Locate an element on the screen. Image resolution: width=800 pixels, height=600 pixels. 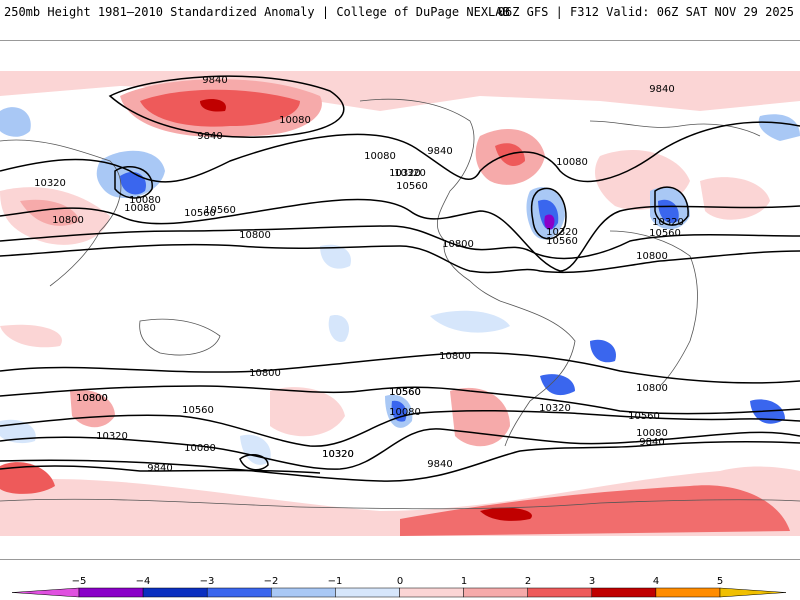
contour-10320-north is located at coordinates (400, 235).